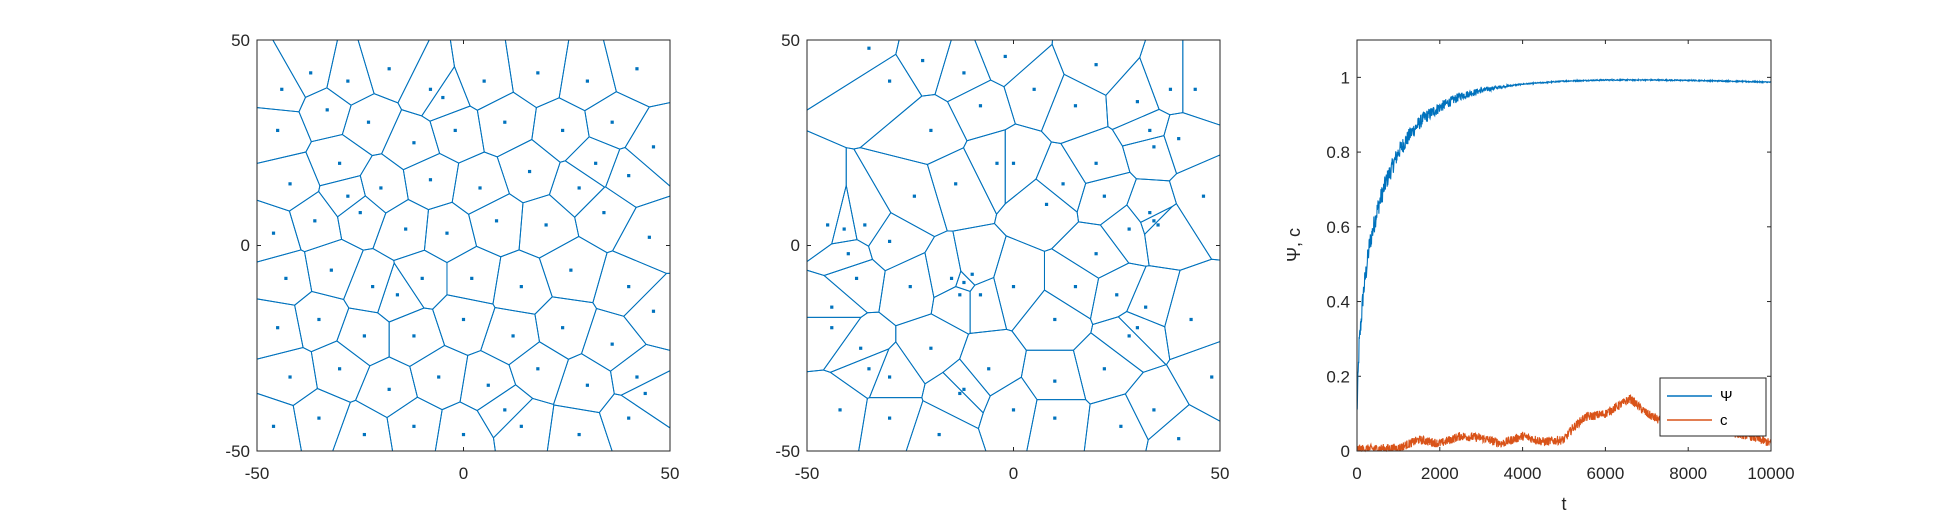 The height and width of the screenshot is (517, 1959). Describe the element at coordinates (1770, 473) in the screenshot. I see `x-tick-label: 10000` at that location.